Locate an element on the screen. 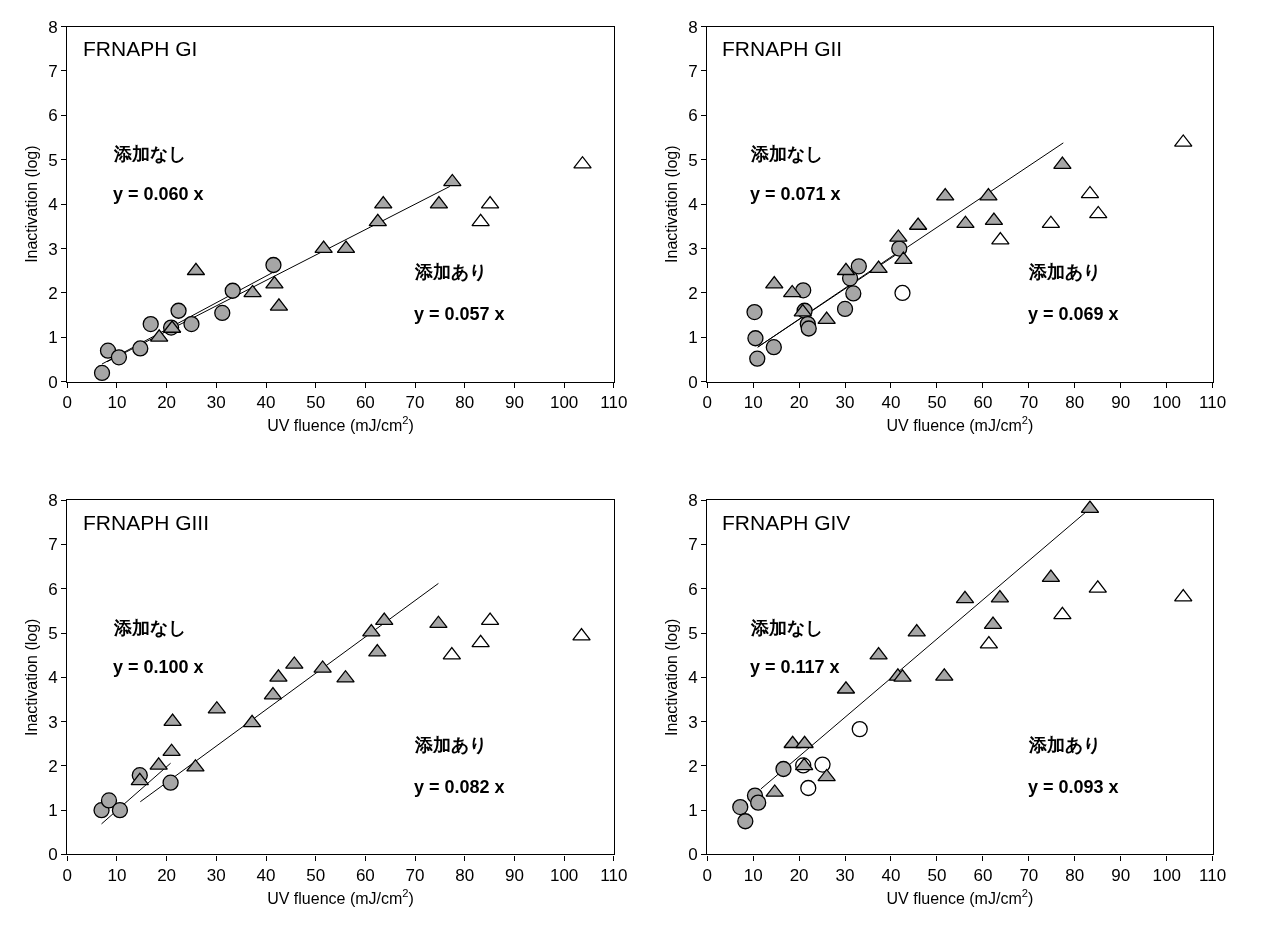 The height and width of the screenshot is (944, 1264). text: FRNAPH GIII is located at coordinates (146, 522).